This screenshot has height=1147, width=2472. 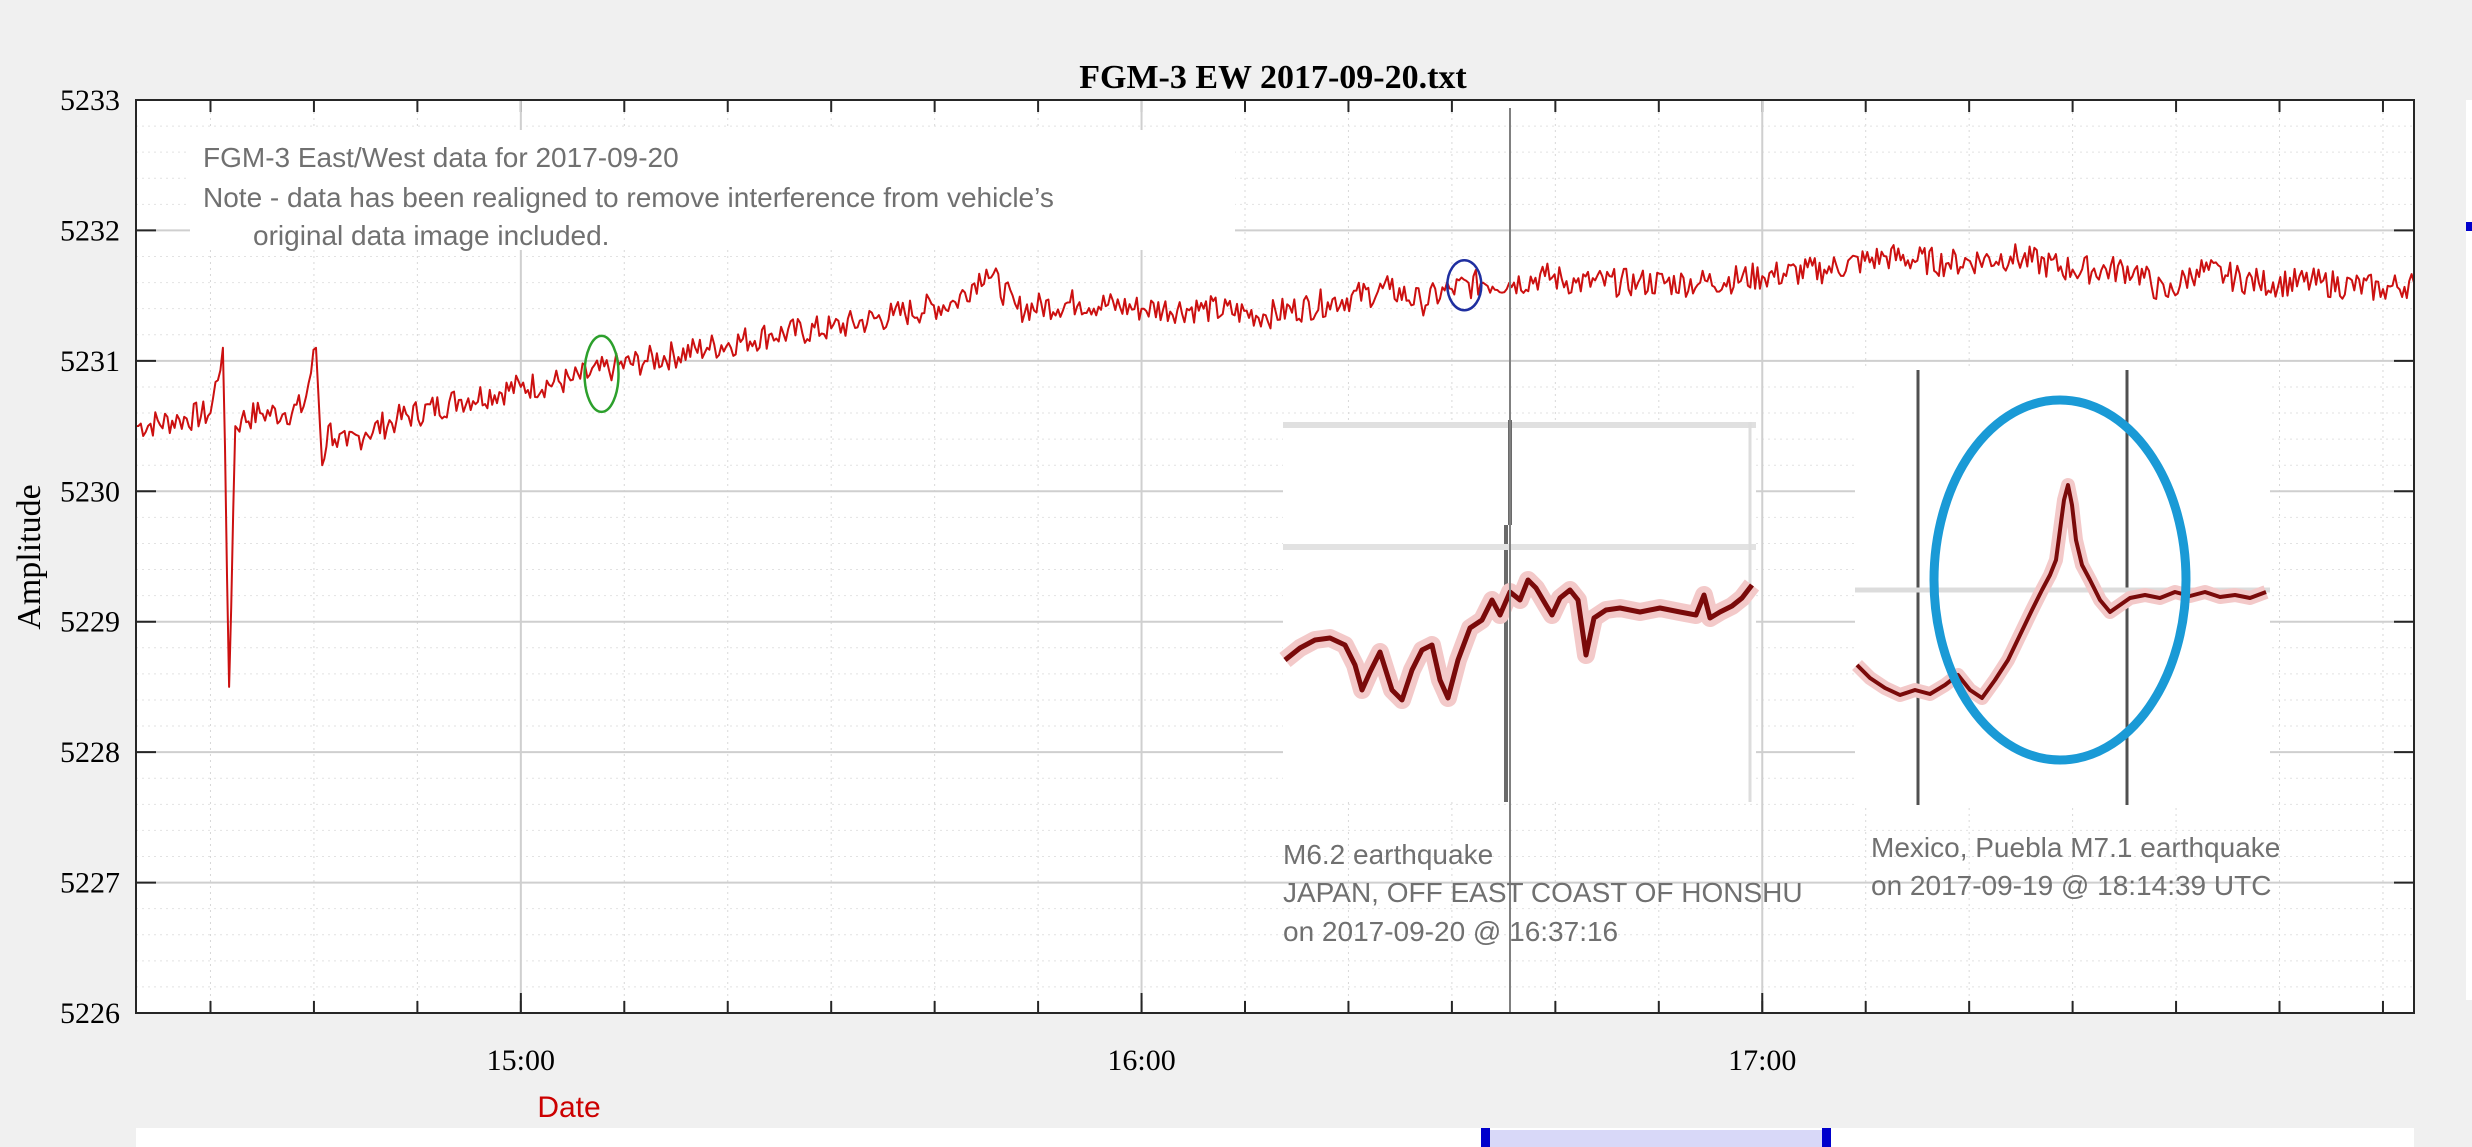 I want to click on note-box, so click(x=712, y=190).